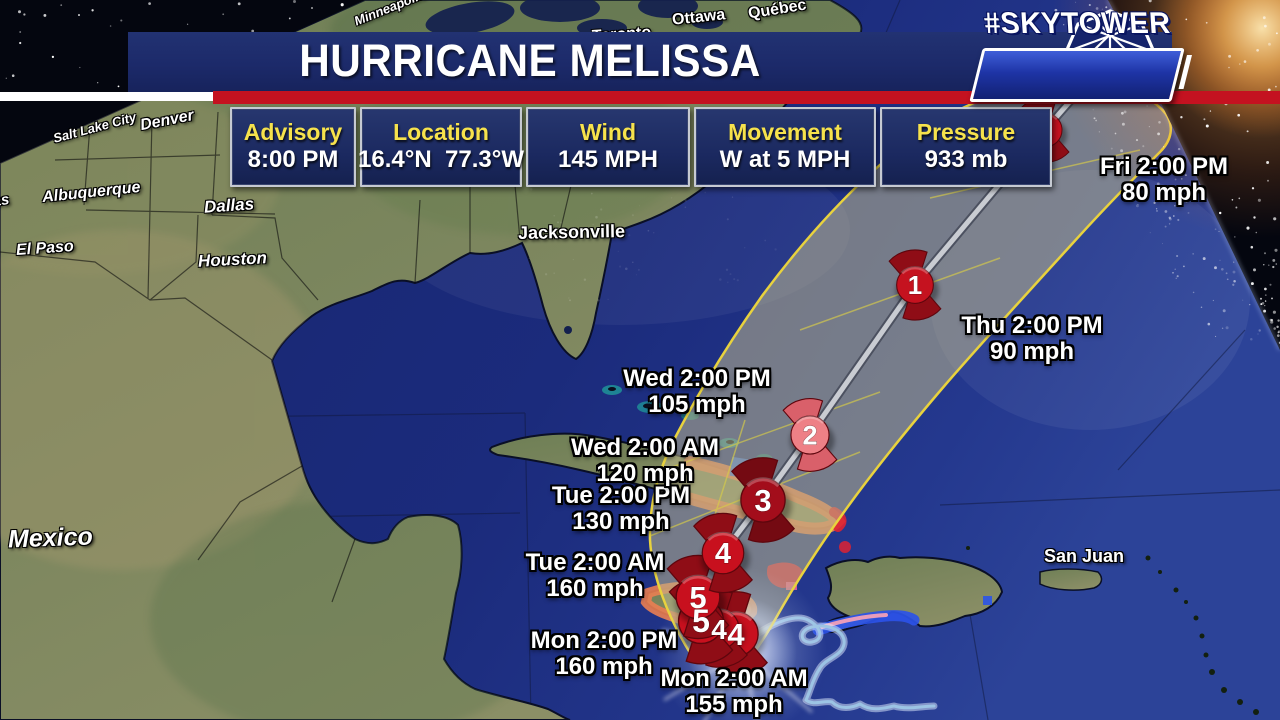 The image size is (1280, 720). Describe the element at coordinates (608, 159) in the screenshot. I see `stat-value: 145 MPH` at that location.